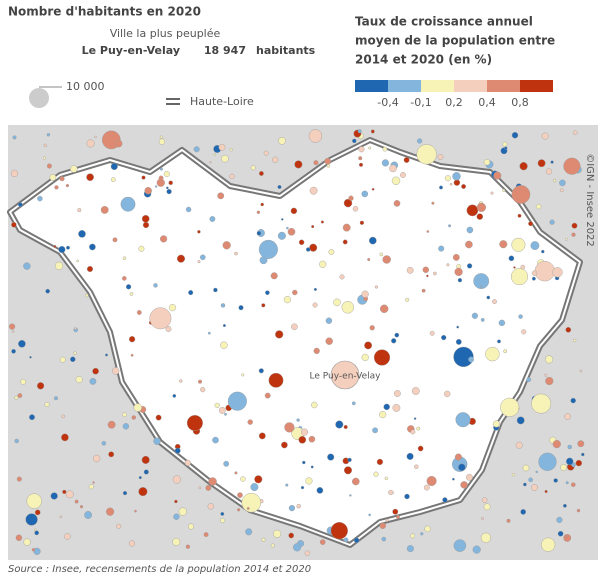 The image size is (606, 577). Describe the element at coordinates (225, 50) in the screenshot. I see `city-population: 18 947` at that location.